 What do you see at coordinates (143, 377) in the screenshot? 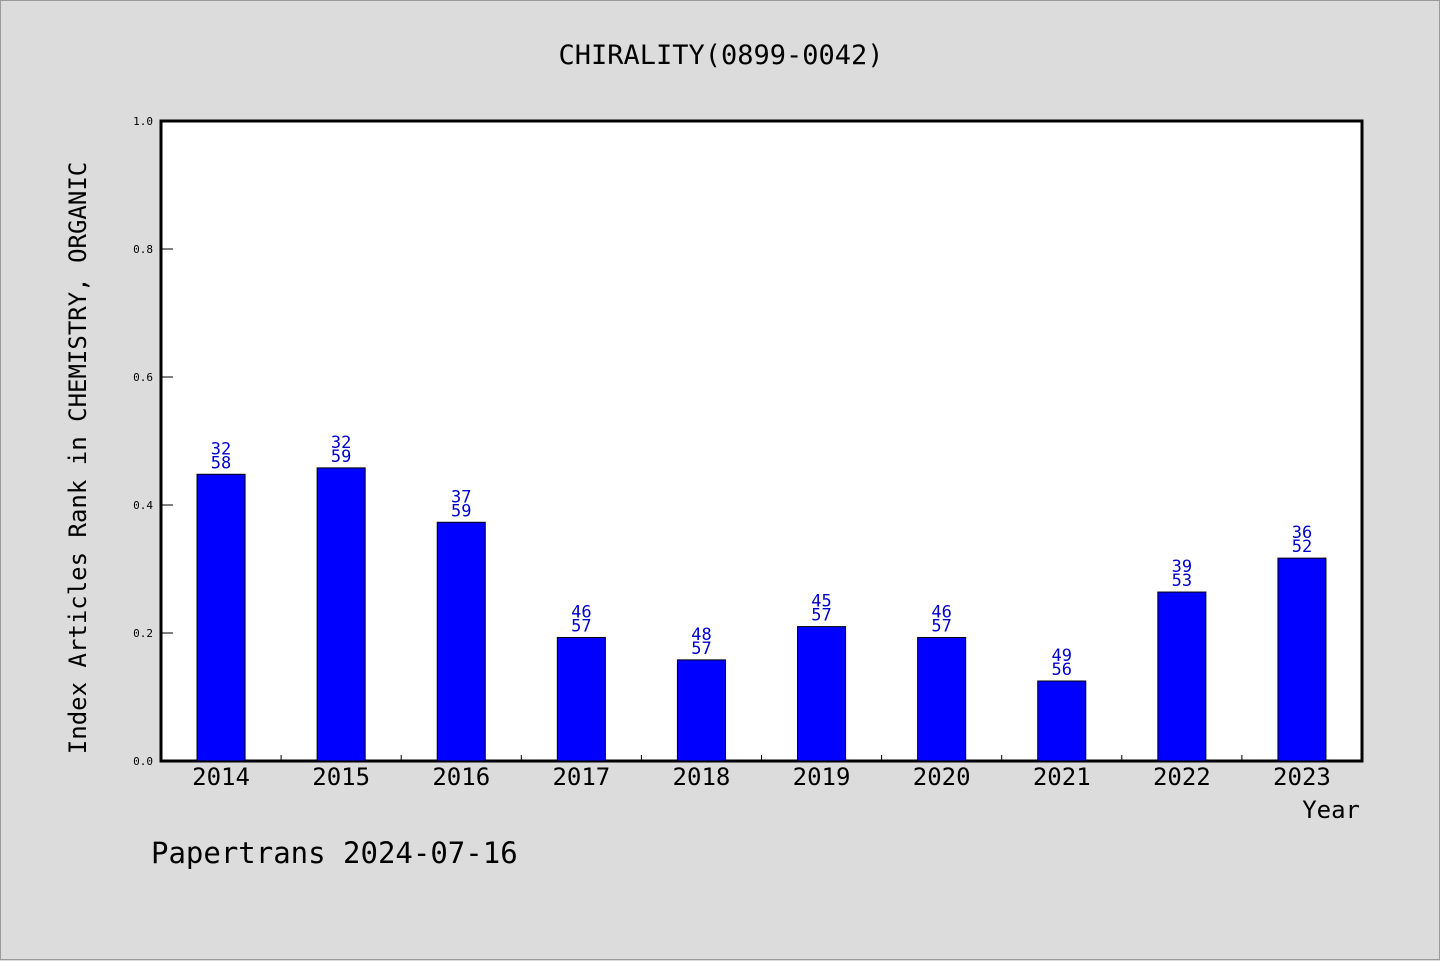
I see `y-tick-label: 0.6` at bounding box center [143, 377].